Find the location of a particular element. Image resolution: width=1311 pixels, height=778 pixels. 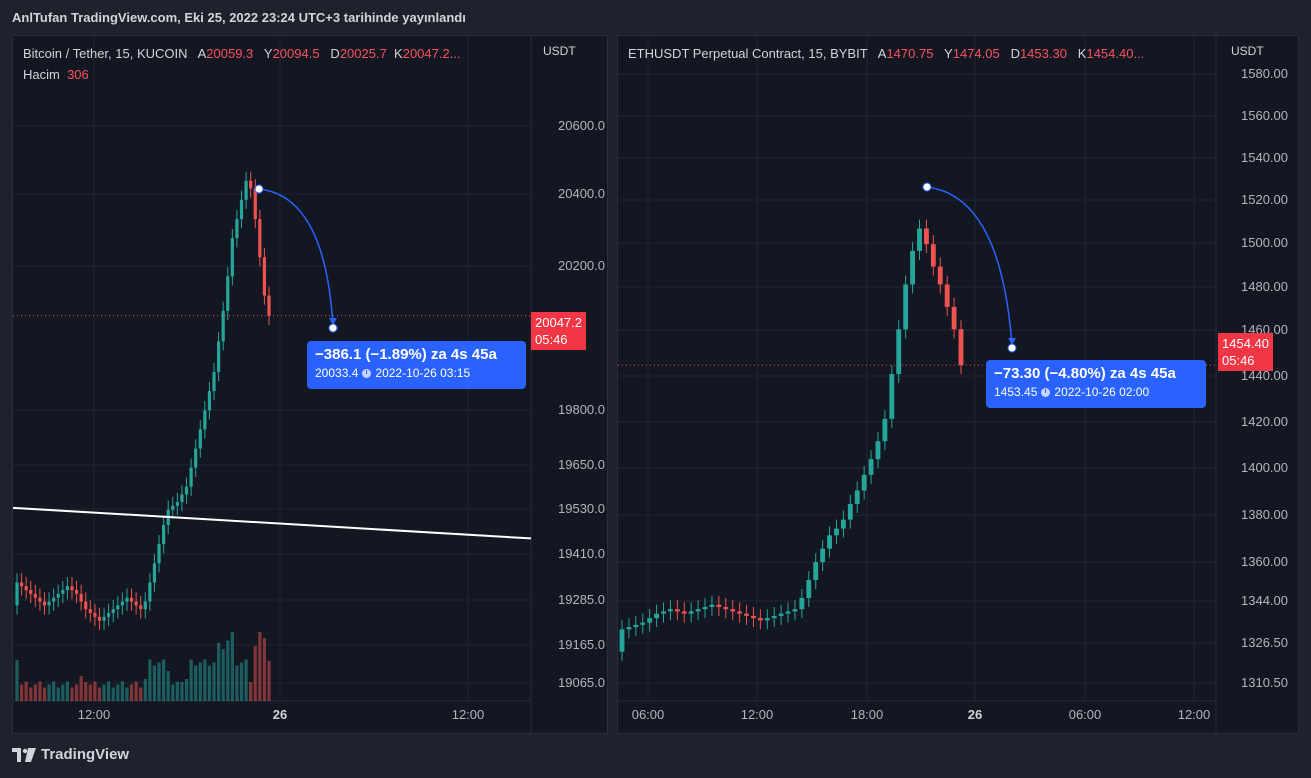

tradingview-brand: TradingView is located at coordinates (85, 754).